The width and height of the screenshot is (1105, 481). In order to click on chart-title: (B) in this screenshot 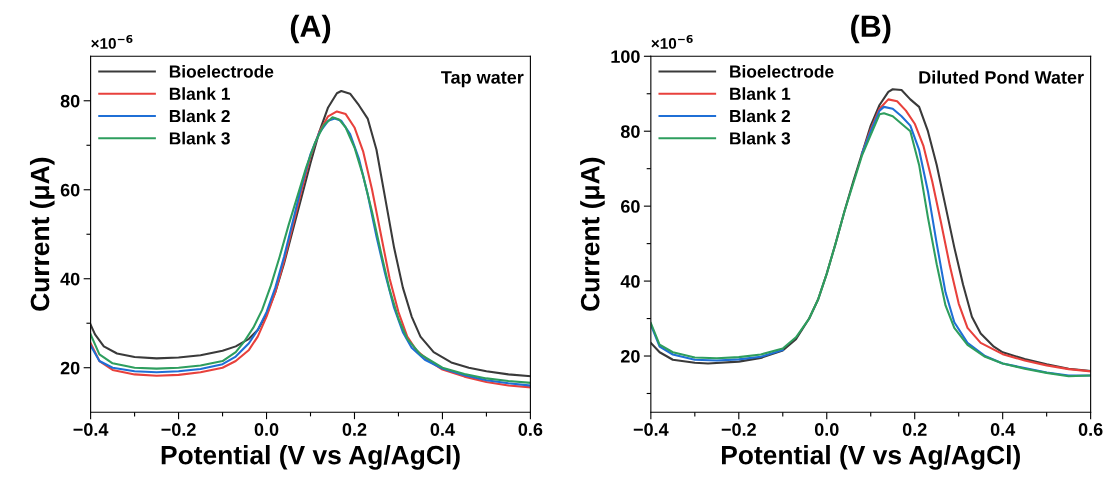, I will do `click(871, 29)`.